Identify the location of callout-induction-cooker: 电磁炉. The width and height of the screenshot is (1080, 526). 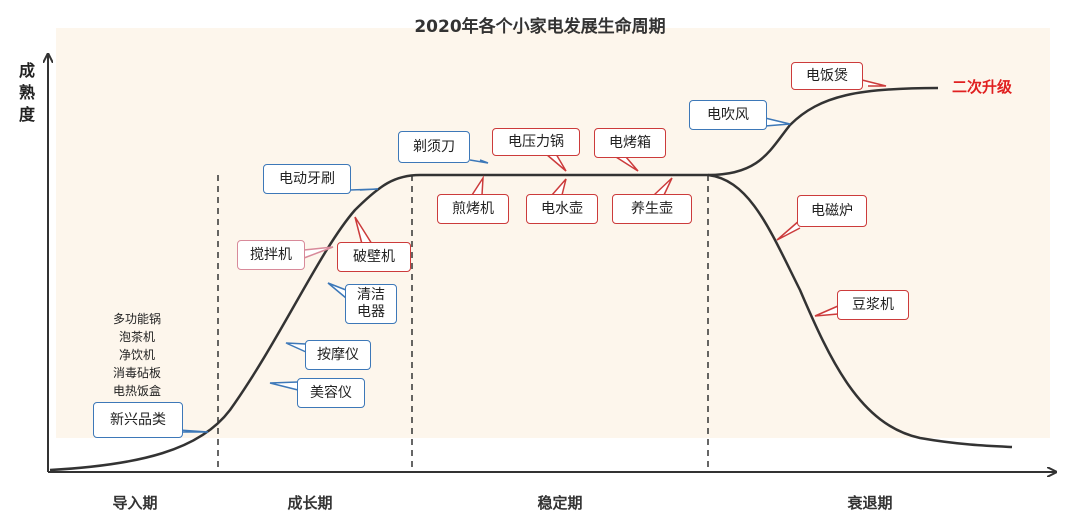
(832, 211).